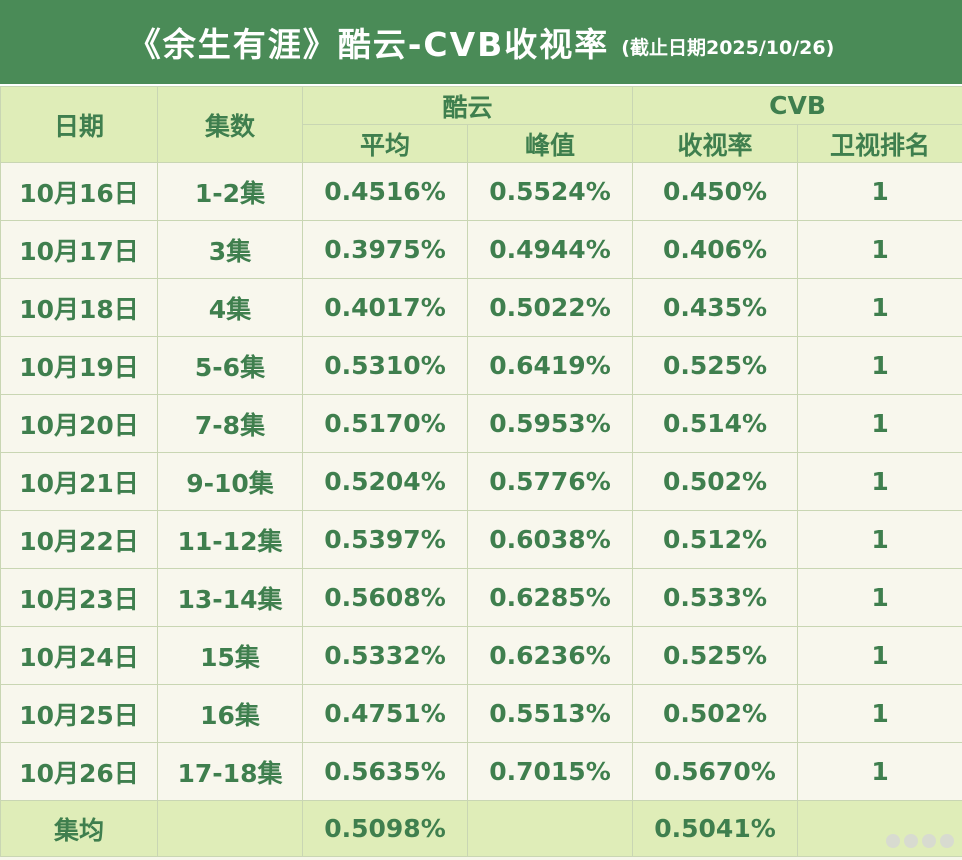 The image size is (962, 860). Describe the element at coordinates (715, 423) in the screenshot. I see `cell-cvb-rating: 0.514%` at that location.